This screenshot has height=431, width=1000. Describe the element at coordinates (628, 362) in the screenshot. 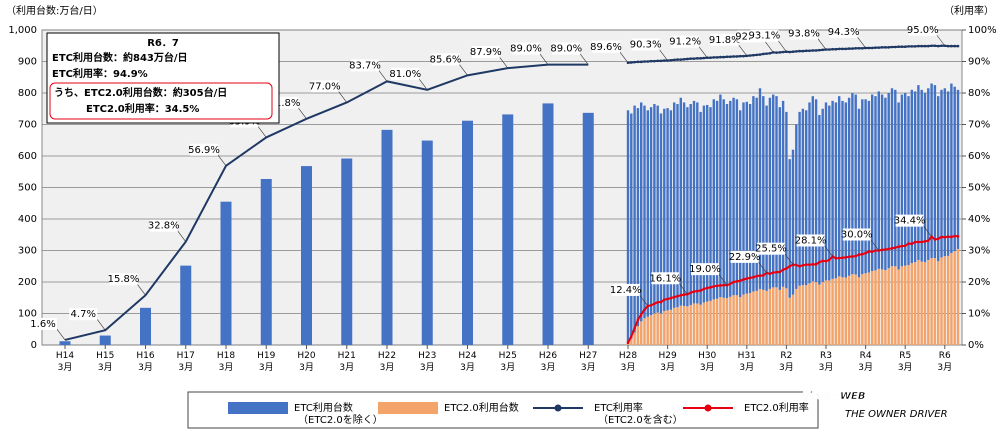

I see `x-tick-label: H28 3月` at that location.